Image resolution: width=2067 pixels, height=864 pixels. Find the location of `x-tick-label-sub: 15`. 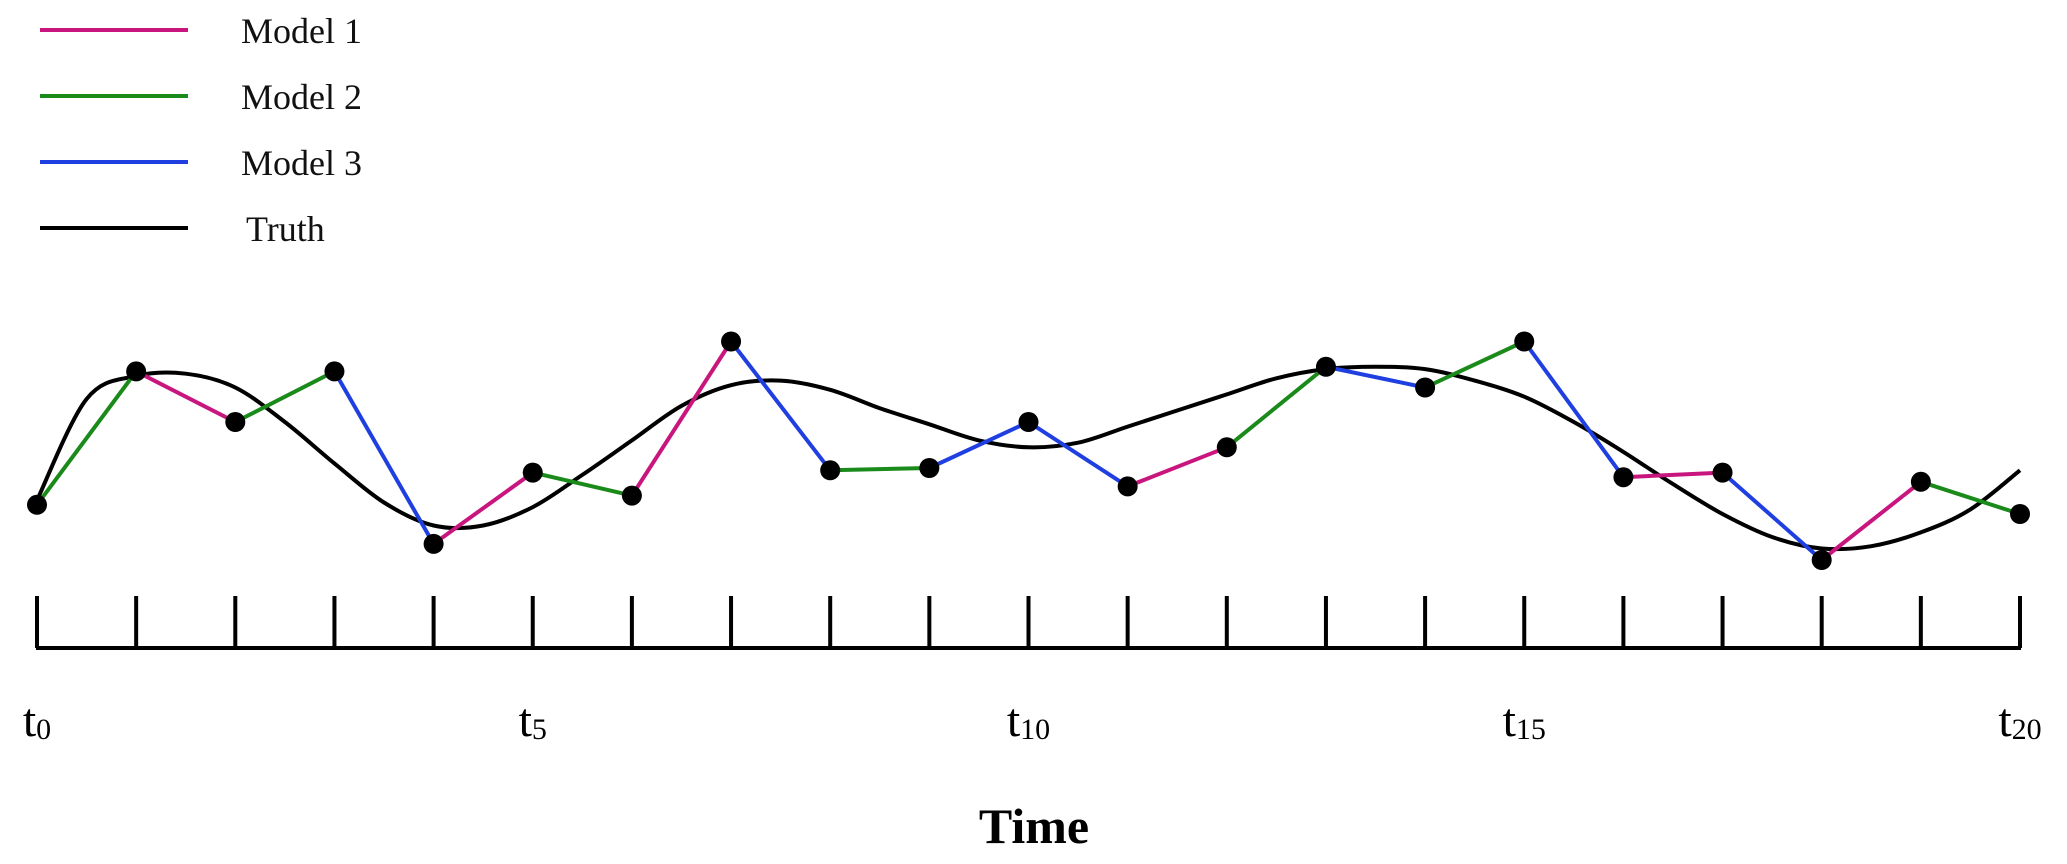

x-tick-label-sub: 15 is located at coordinates (1531, 729).